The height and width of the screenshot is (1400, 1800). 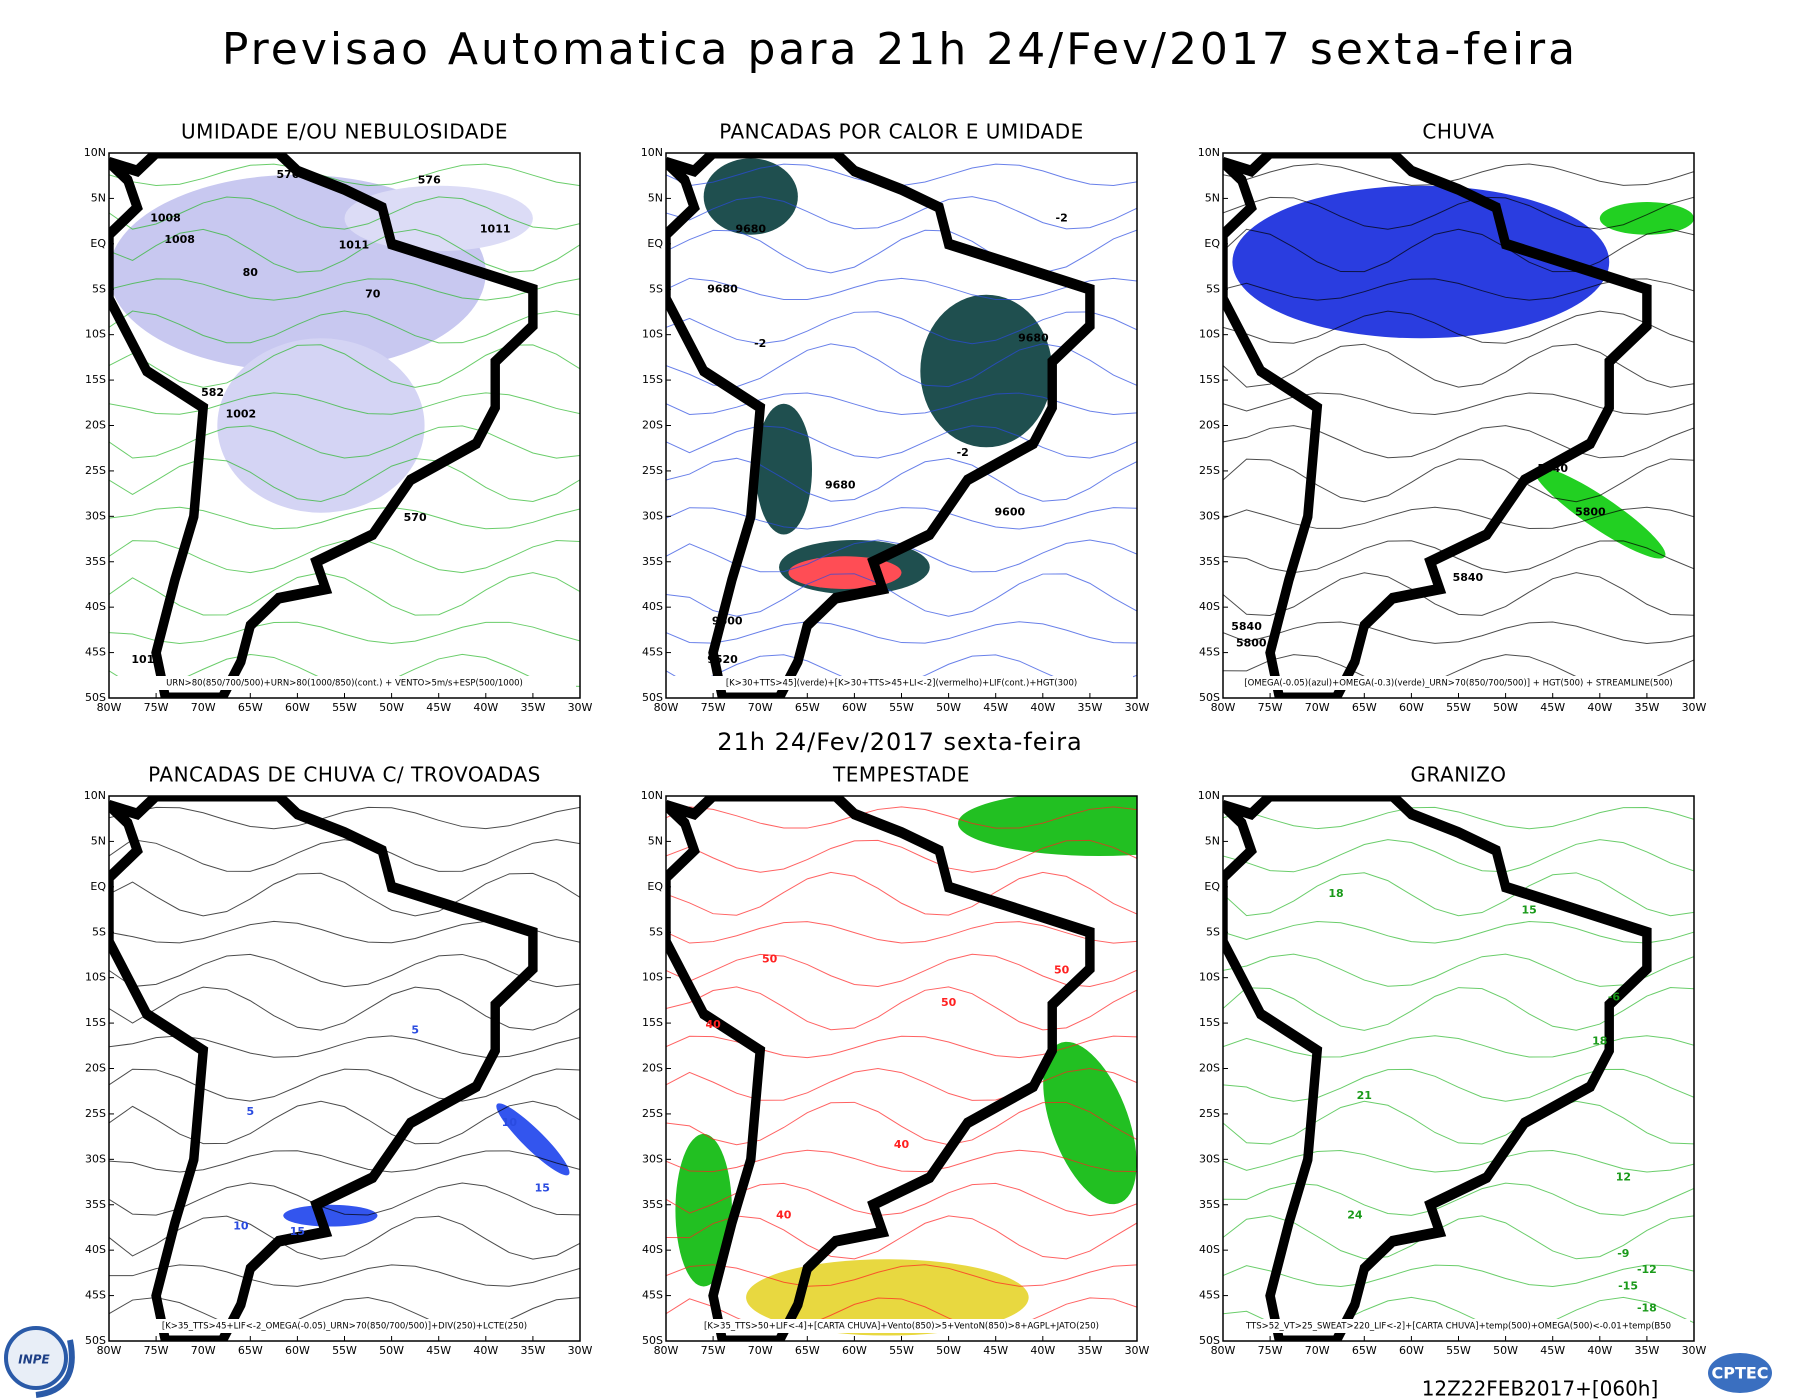 What do you see at coordinates (354, 245) in the screenshot?
I see `contour-label: 1011` at bounding box center [354, 245].